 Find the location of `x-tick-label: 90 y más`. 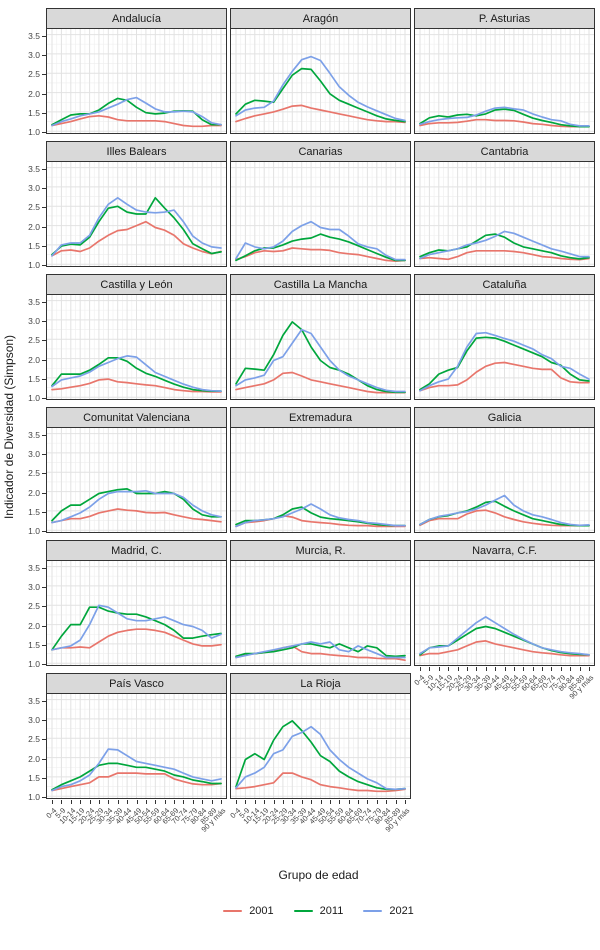

x-tick-label: 90 y más is located at coordinates (213, 820).